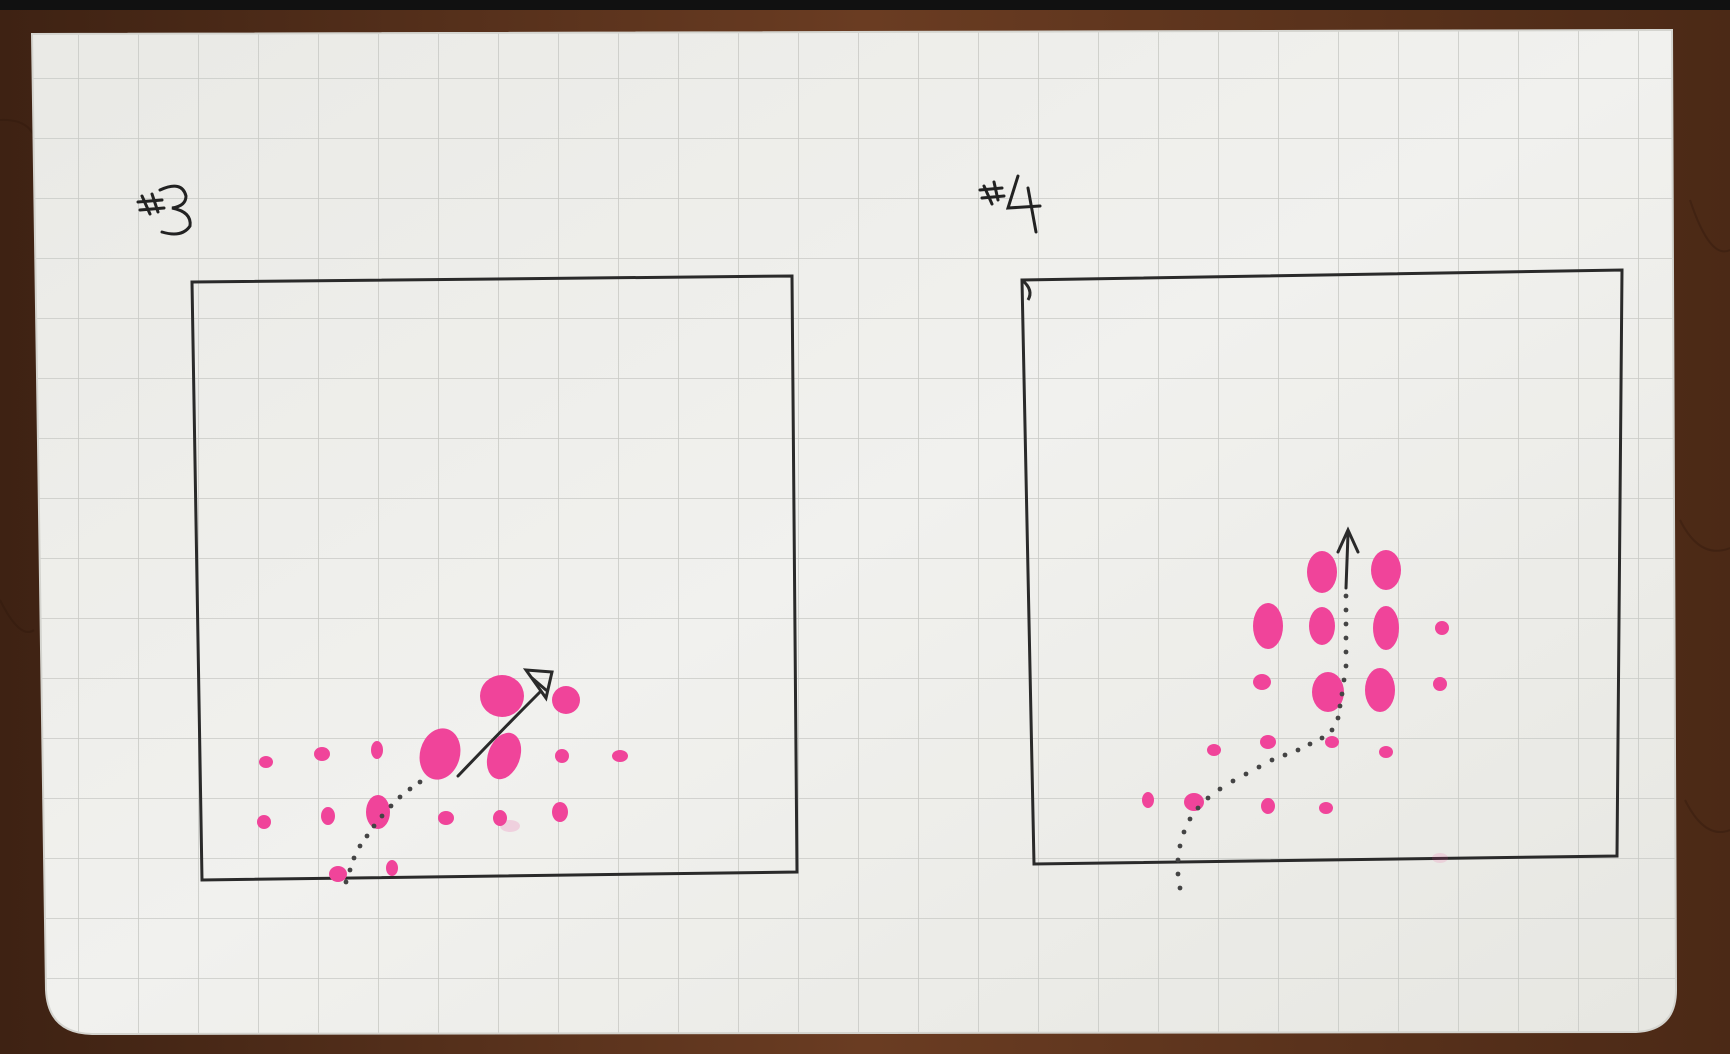  I want to click on panel-3-arrow-icon, so click(505, 723).